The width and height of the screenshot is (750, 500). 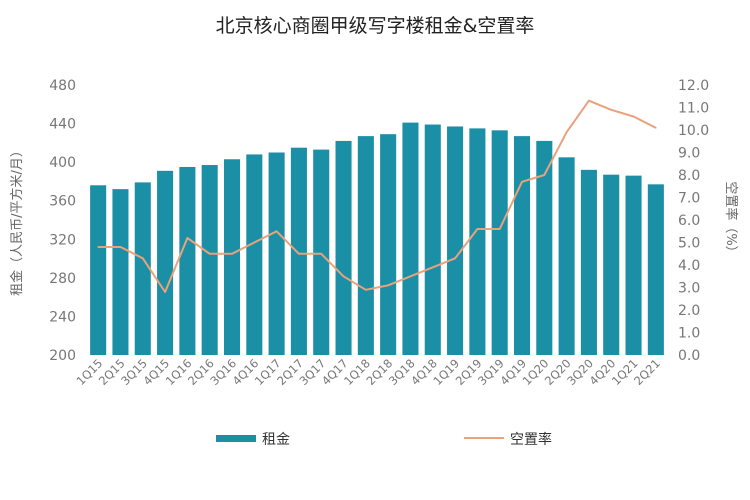 I want to click on legend: 租金 空置率, so click(x=384, y=439).